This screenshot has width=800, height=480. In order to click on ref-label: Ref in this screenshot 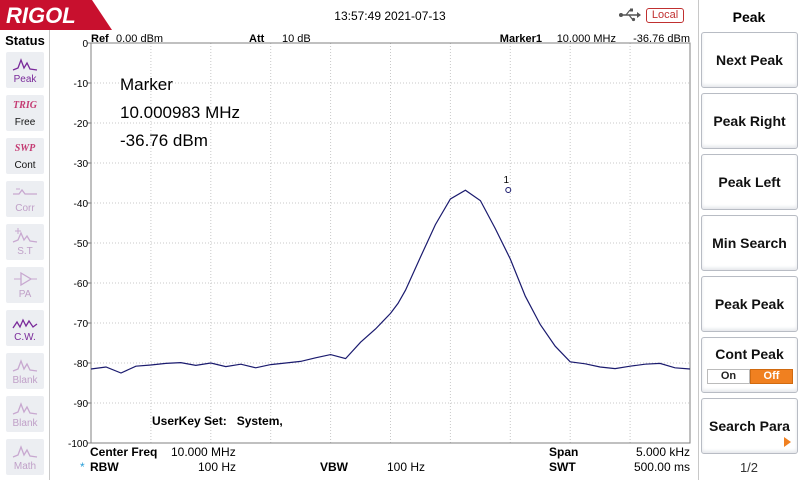, I will do `click(100, 39)`.